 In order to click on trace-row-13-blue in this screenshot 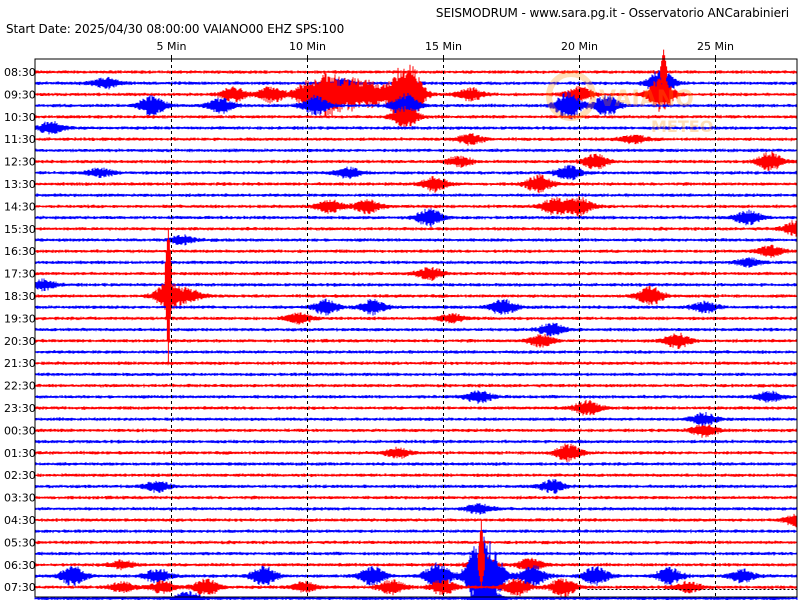, I will do `click(416, 374)`.